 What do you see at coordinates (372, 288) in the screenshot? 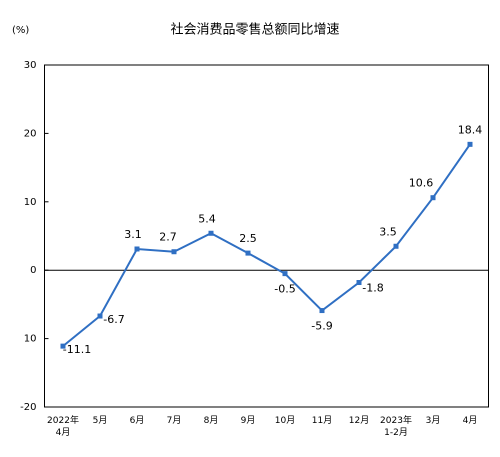
I see `data-label: -1.8` at bounding box center [372, 288].